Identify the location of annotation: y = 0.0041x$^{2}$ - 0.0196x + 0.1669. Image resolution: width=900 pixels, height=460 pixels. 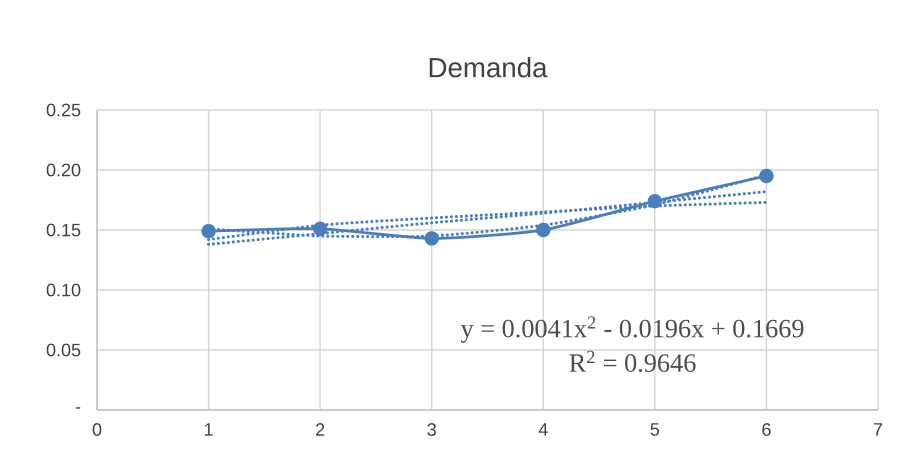
(632, 329).